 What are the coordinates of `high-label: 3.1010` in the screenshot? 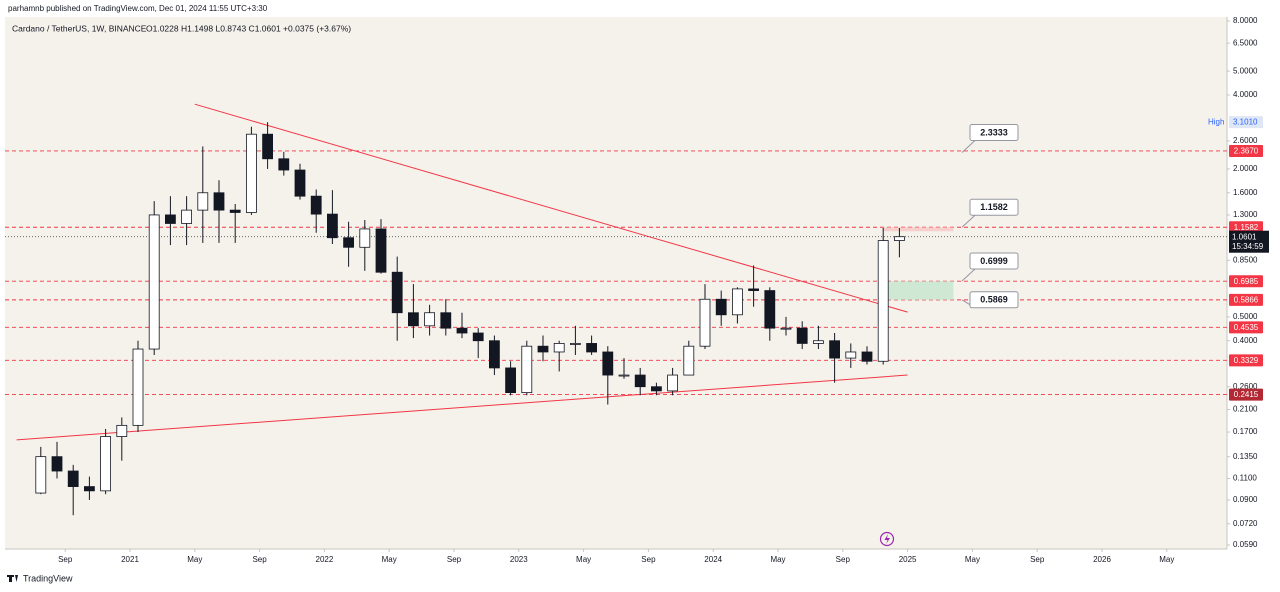 It's located at (1245, 121).